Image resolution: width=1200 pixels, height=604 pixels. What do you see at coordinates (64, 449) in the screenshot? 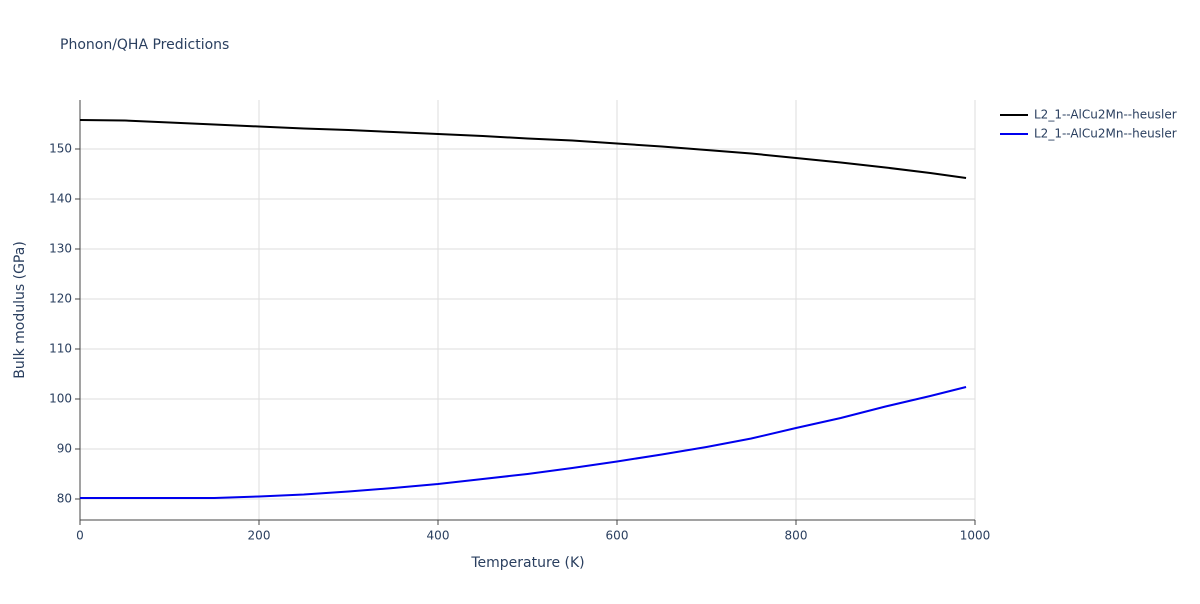
I see `y-tick-label: 90` at bounding box center [64, 449].